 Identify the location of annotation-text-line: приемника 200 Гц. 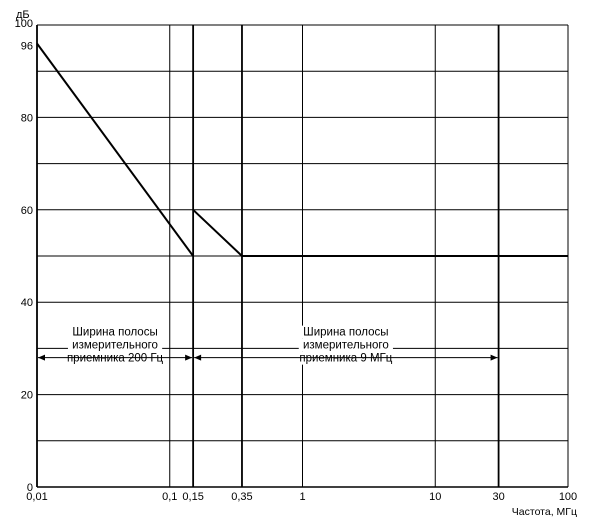
(115, 359).